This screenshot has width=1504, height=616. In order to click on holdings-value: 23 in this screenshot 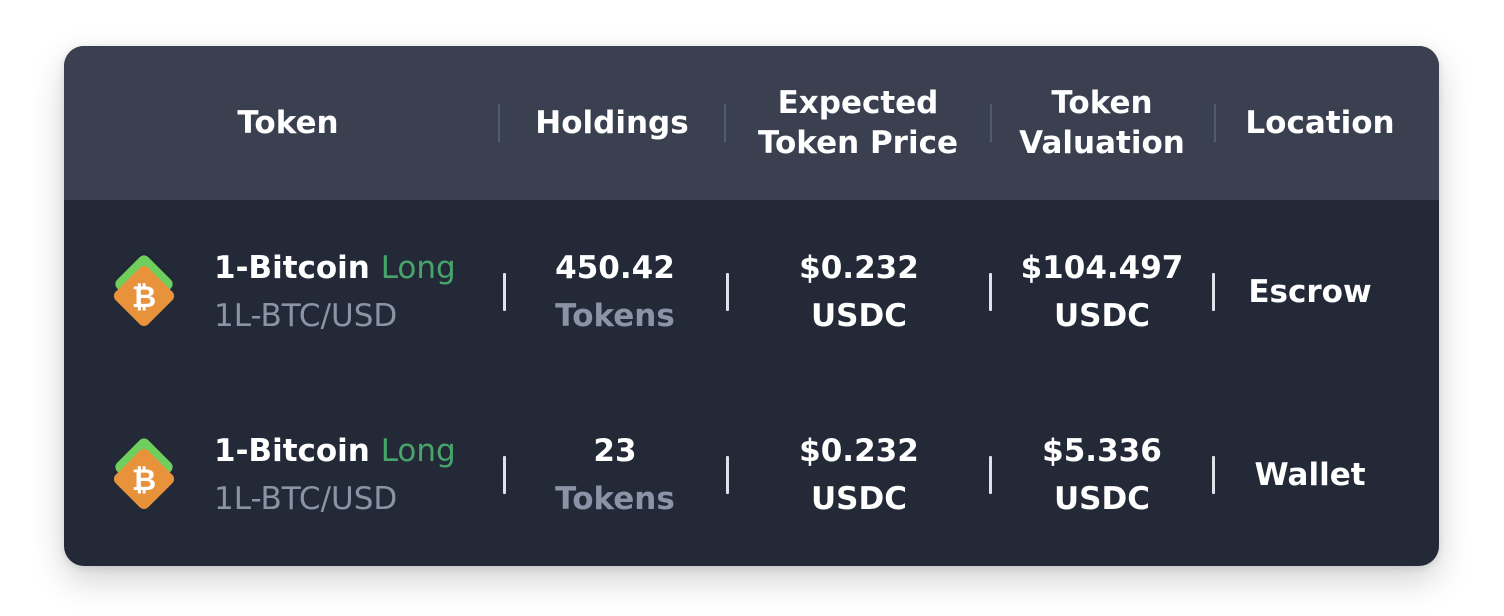, I will do `click(615, 451)`.